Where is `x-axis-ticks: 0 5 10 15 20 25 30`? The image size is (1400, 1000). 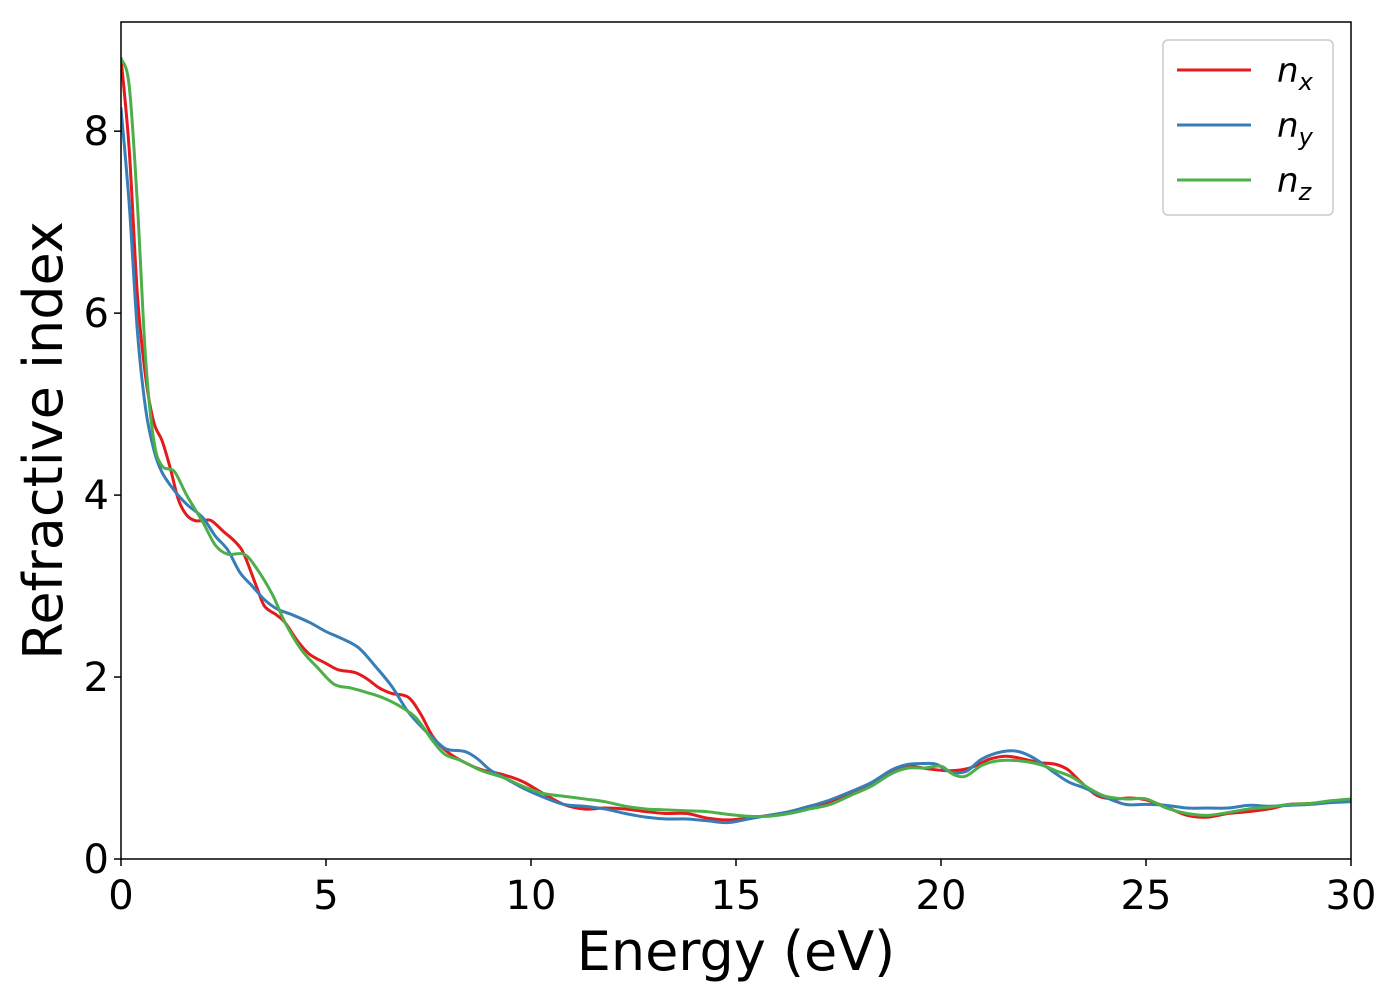 x-axis-ticks: 0 5 10 15 20 25 30 is located at coordinates (742, 889).